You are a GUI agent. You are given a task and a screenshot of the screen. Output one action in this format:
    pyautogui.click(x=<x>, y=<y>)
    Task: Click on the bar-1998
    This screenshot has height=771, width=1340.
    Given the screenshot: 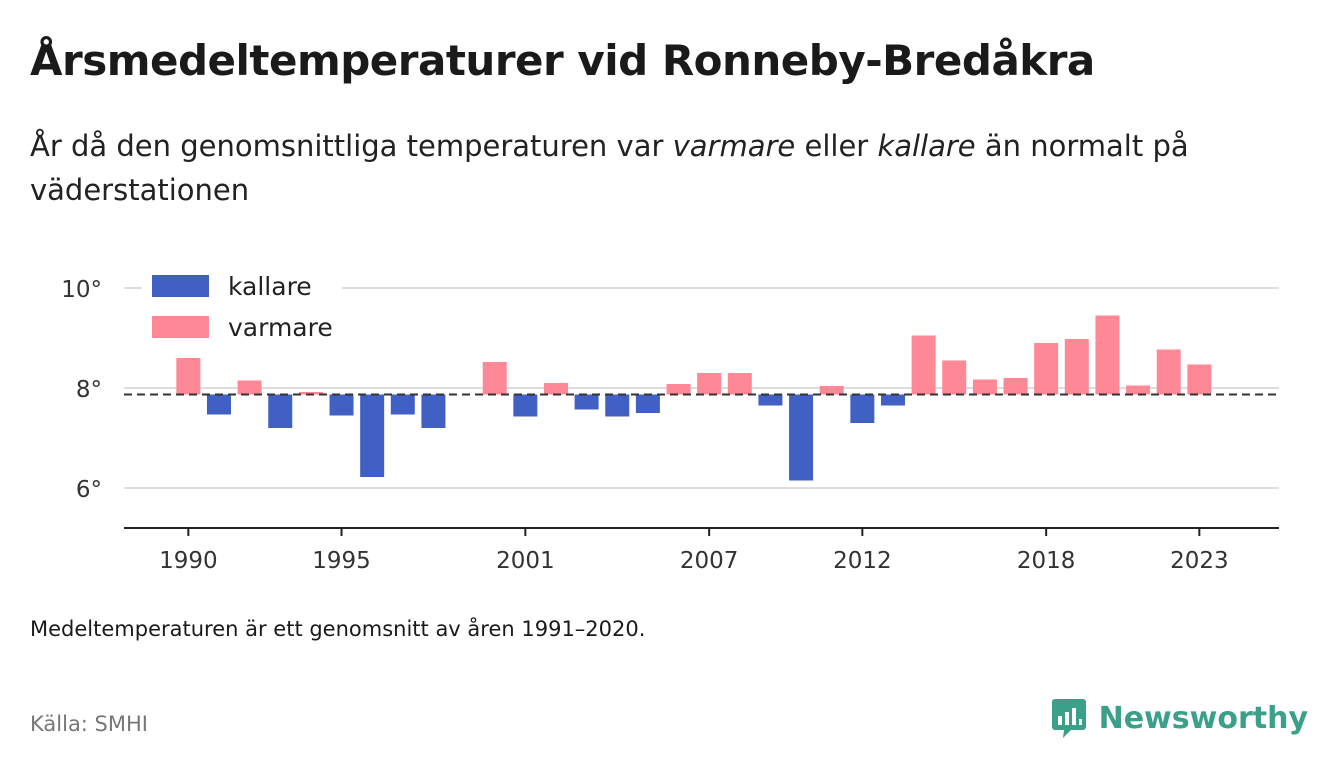 What is the action you would take?
    pyautogui.click(x=433, y=411)
    